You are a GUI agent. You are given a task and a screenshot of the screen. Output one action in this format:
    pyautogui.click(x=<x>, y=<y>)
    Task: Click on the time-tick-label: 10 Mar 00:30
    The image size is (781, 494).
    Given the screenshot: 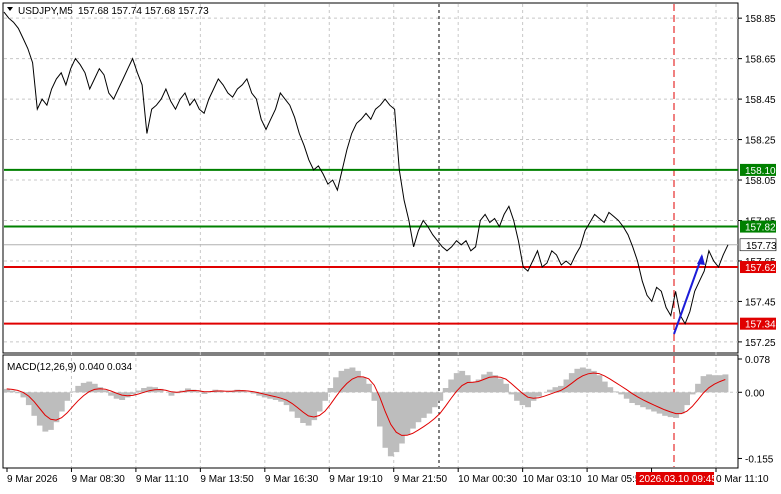 What is the action you would take?
    pyautogui.click(x=487, y=479)
    